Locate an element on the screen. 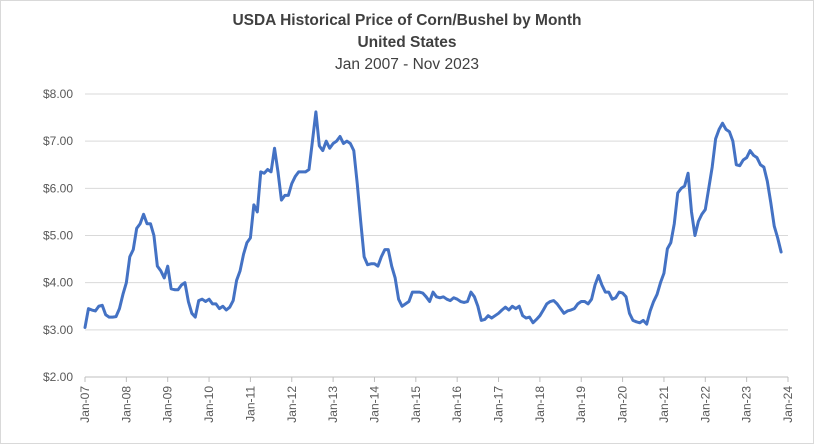 This screenshot has width=814, height=444. x-tick-label: Jan-08 is located at coordinates (126, 404).